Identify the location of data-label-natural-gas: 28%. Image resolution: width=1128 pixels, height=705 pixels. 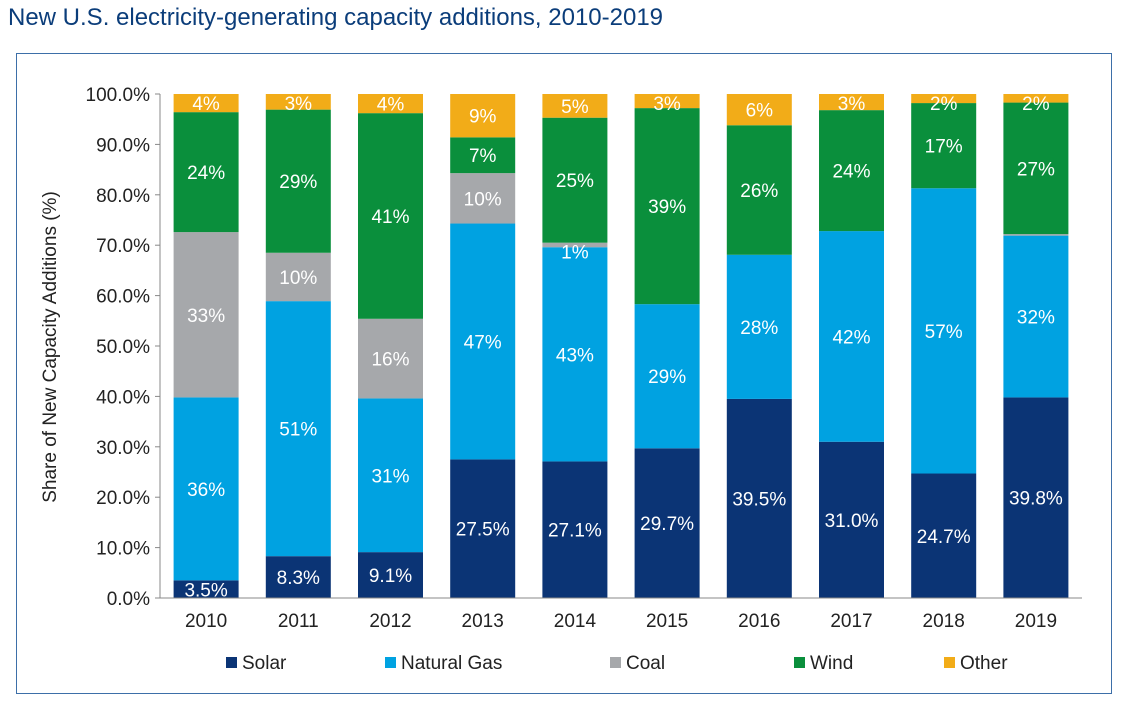
(759, 328).